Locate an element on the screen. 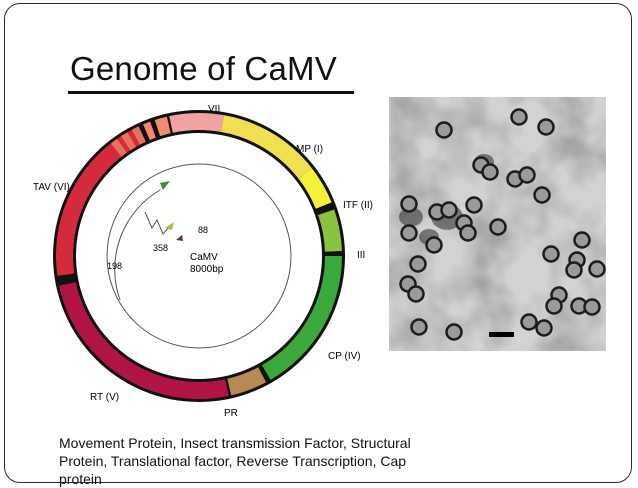 The height and width of the screenshot is (488, 638). center-label-size: 8000bp is located at coordinates (207, 269).